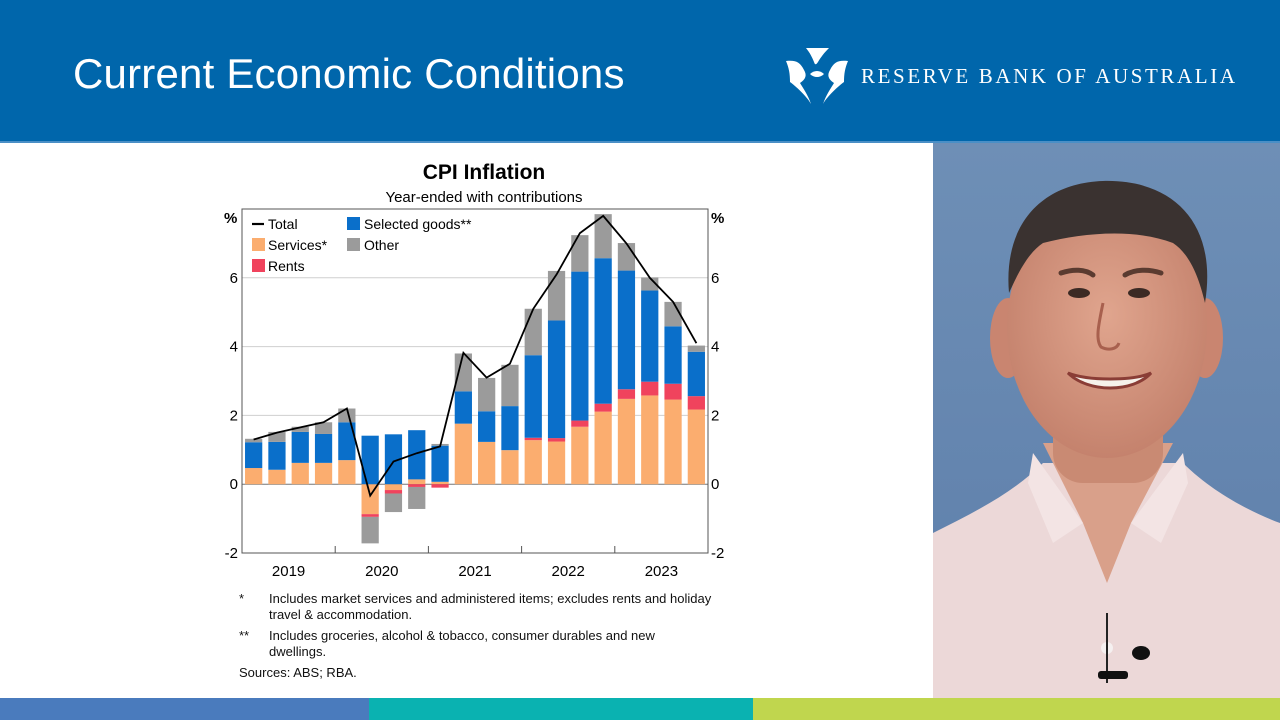 The width and height of the screenshot is (1280, 720). Describe the element at coordinates (715, 347) in the screenshot. I see `y-tick-label-right: 4` at that location.